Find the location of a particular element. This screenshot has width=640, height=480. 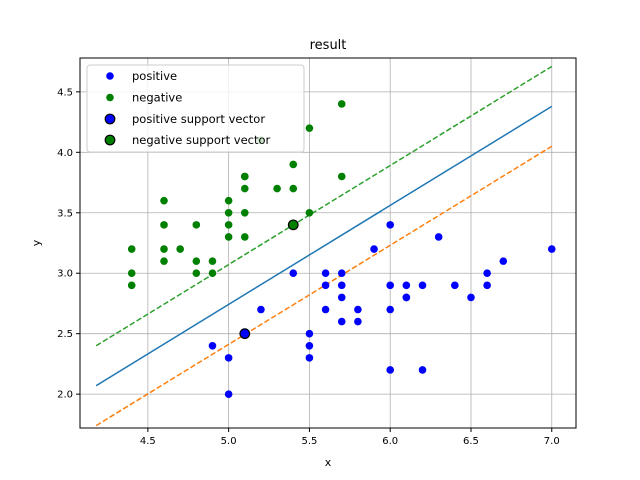

legend-marker-negative is located at coordinates (110, 97).